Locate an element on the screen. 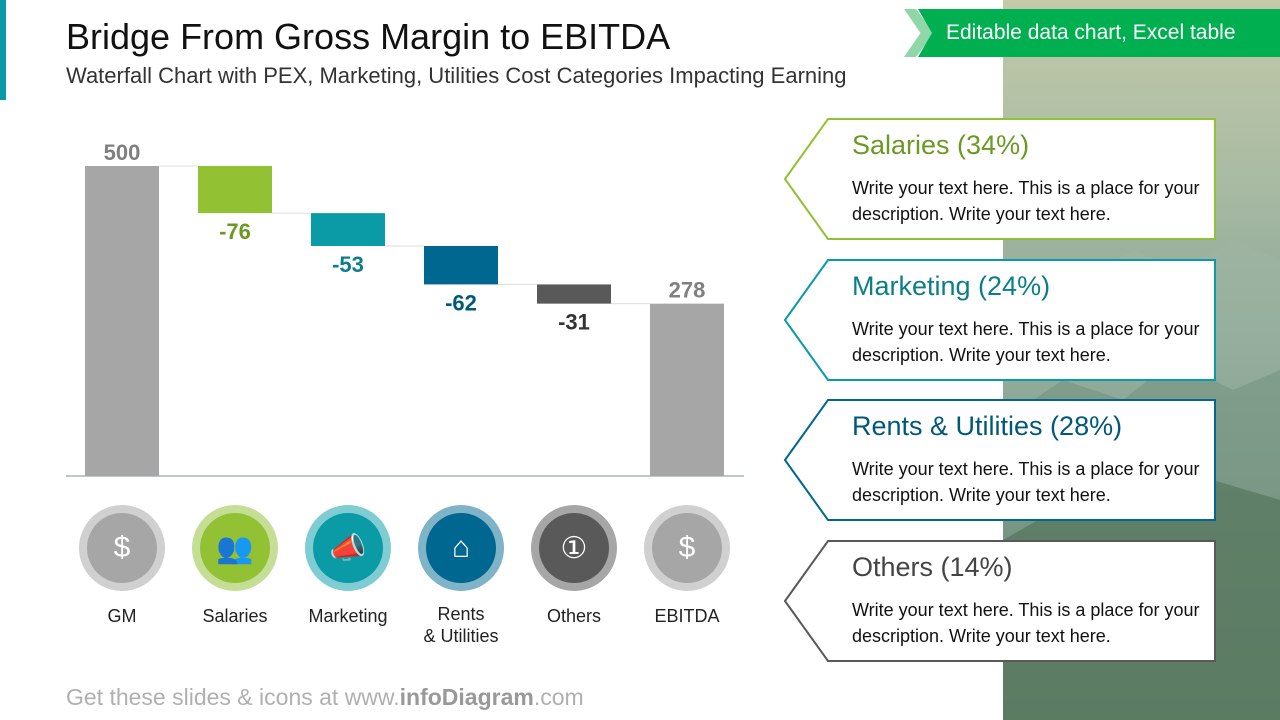  bar-marketing is located at coordinates (348, 229).